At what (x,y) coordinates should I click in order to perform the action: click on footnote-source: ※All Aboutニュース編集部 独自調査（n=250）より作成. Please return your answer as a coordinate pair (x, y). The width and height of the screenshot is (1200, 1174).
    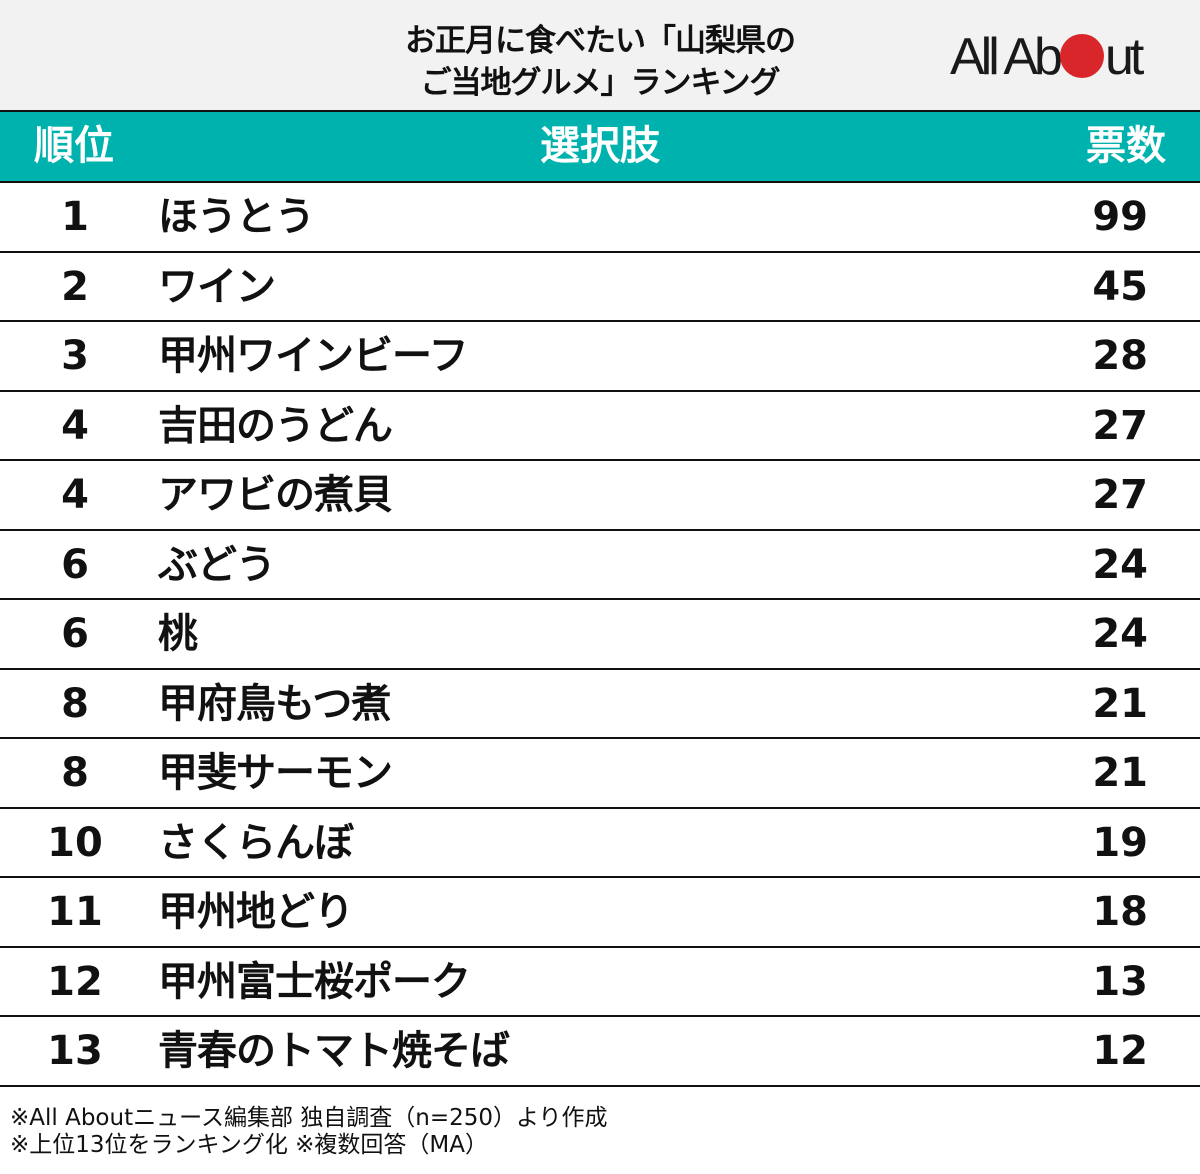
    Looking at the image, I should click on (309, 1118).